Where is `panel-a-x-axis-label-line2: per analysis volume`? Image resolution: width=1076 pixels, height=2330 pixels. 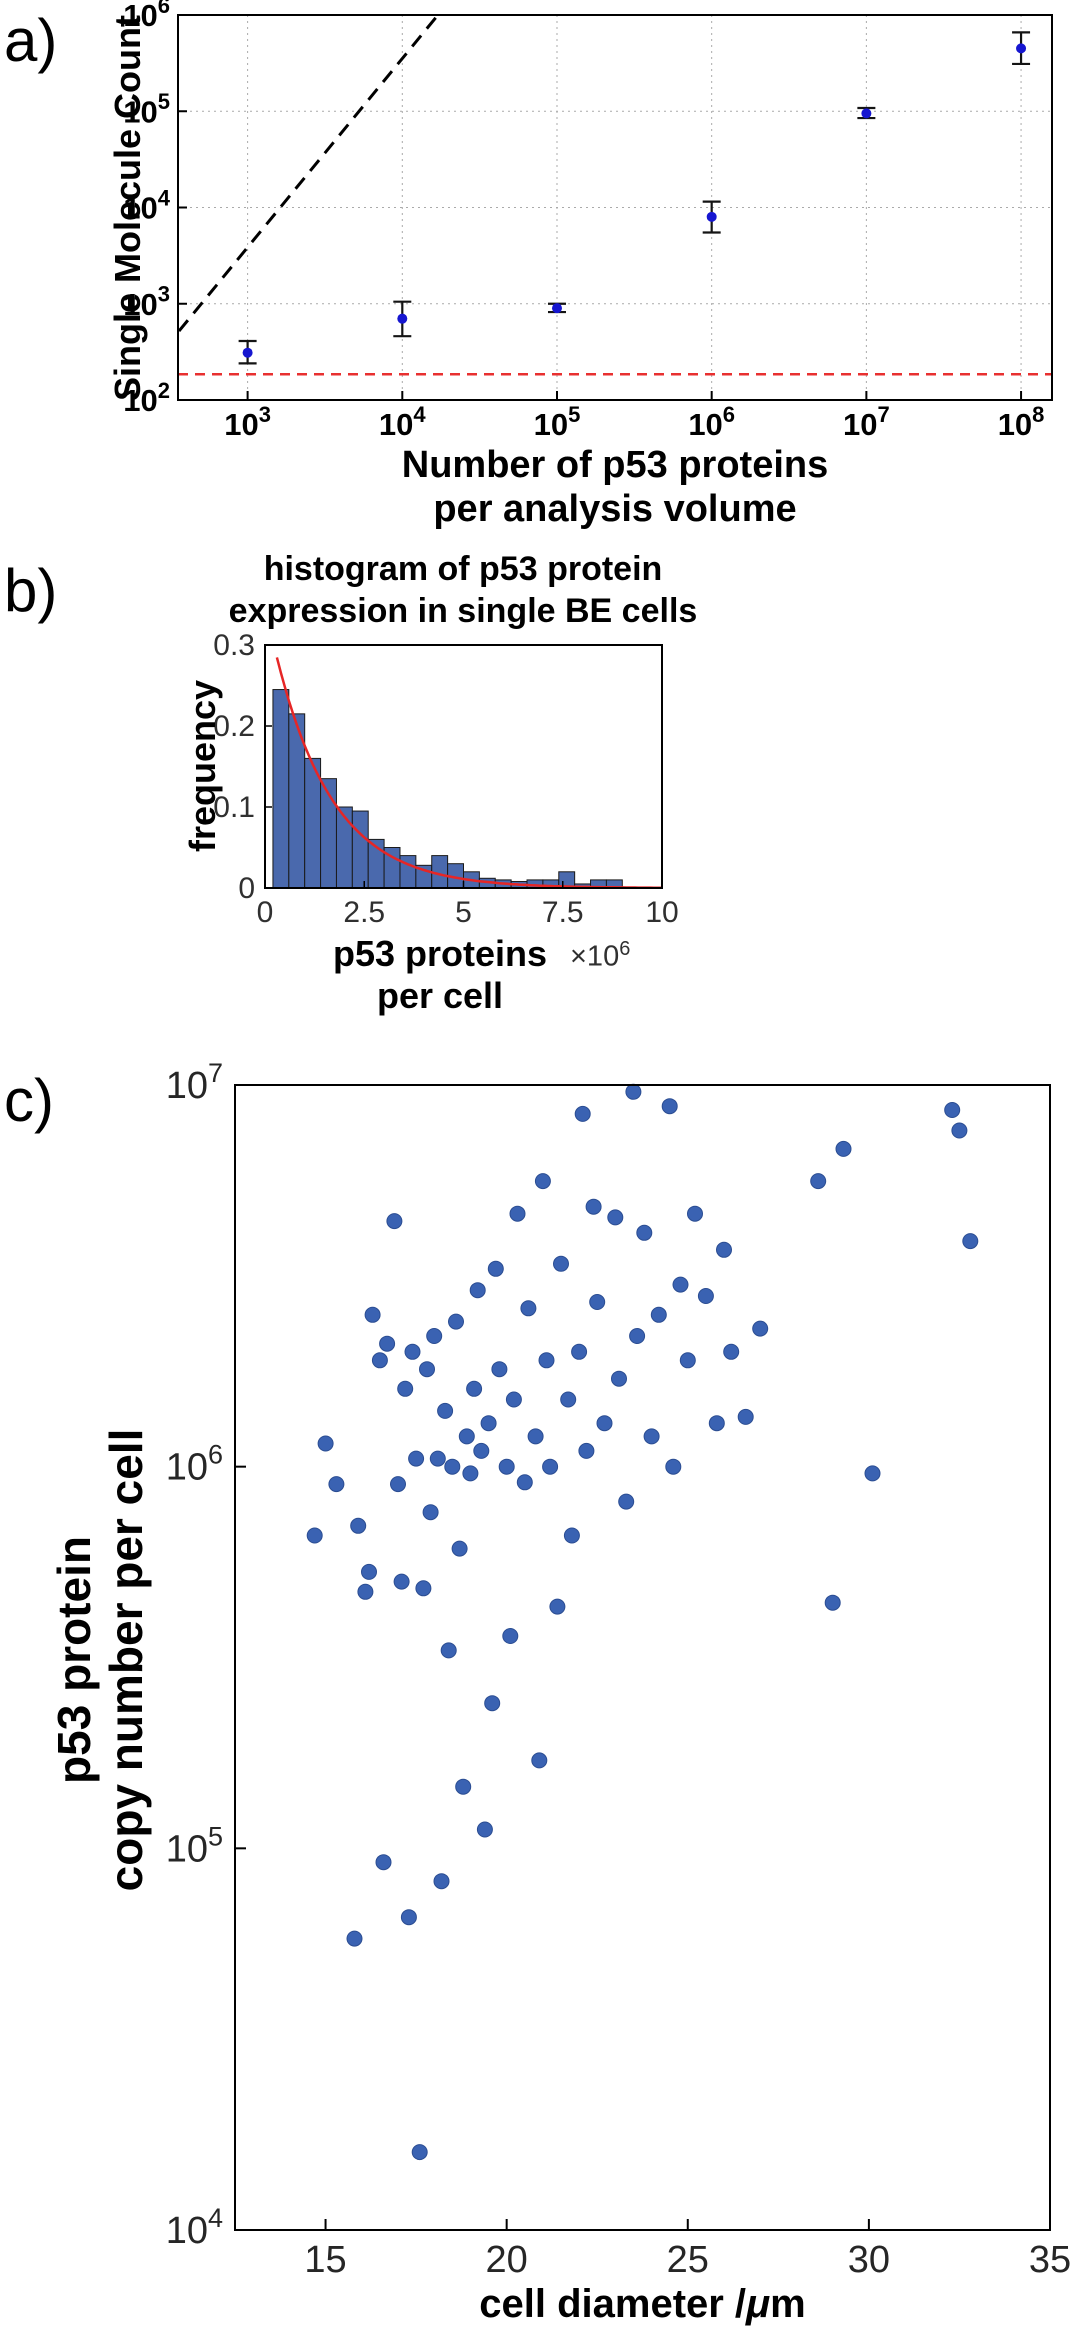
panel-a-x-axis-label-line2: per analysis volume is located at coordinates (615, 509).